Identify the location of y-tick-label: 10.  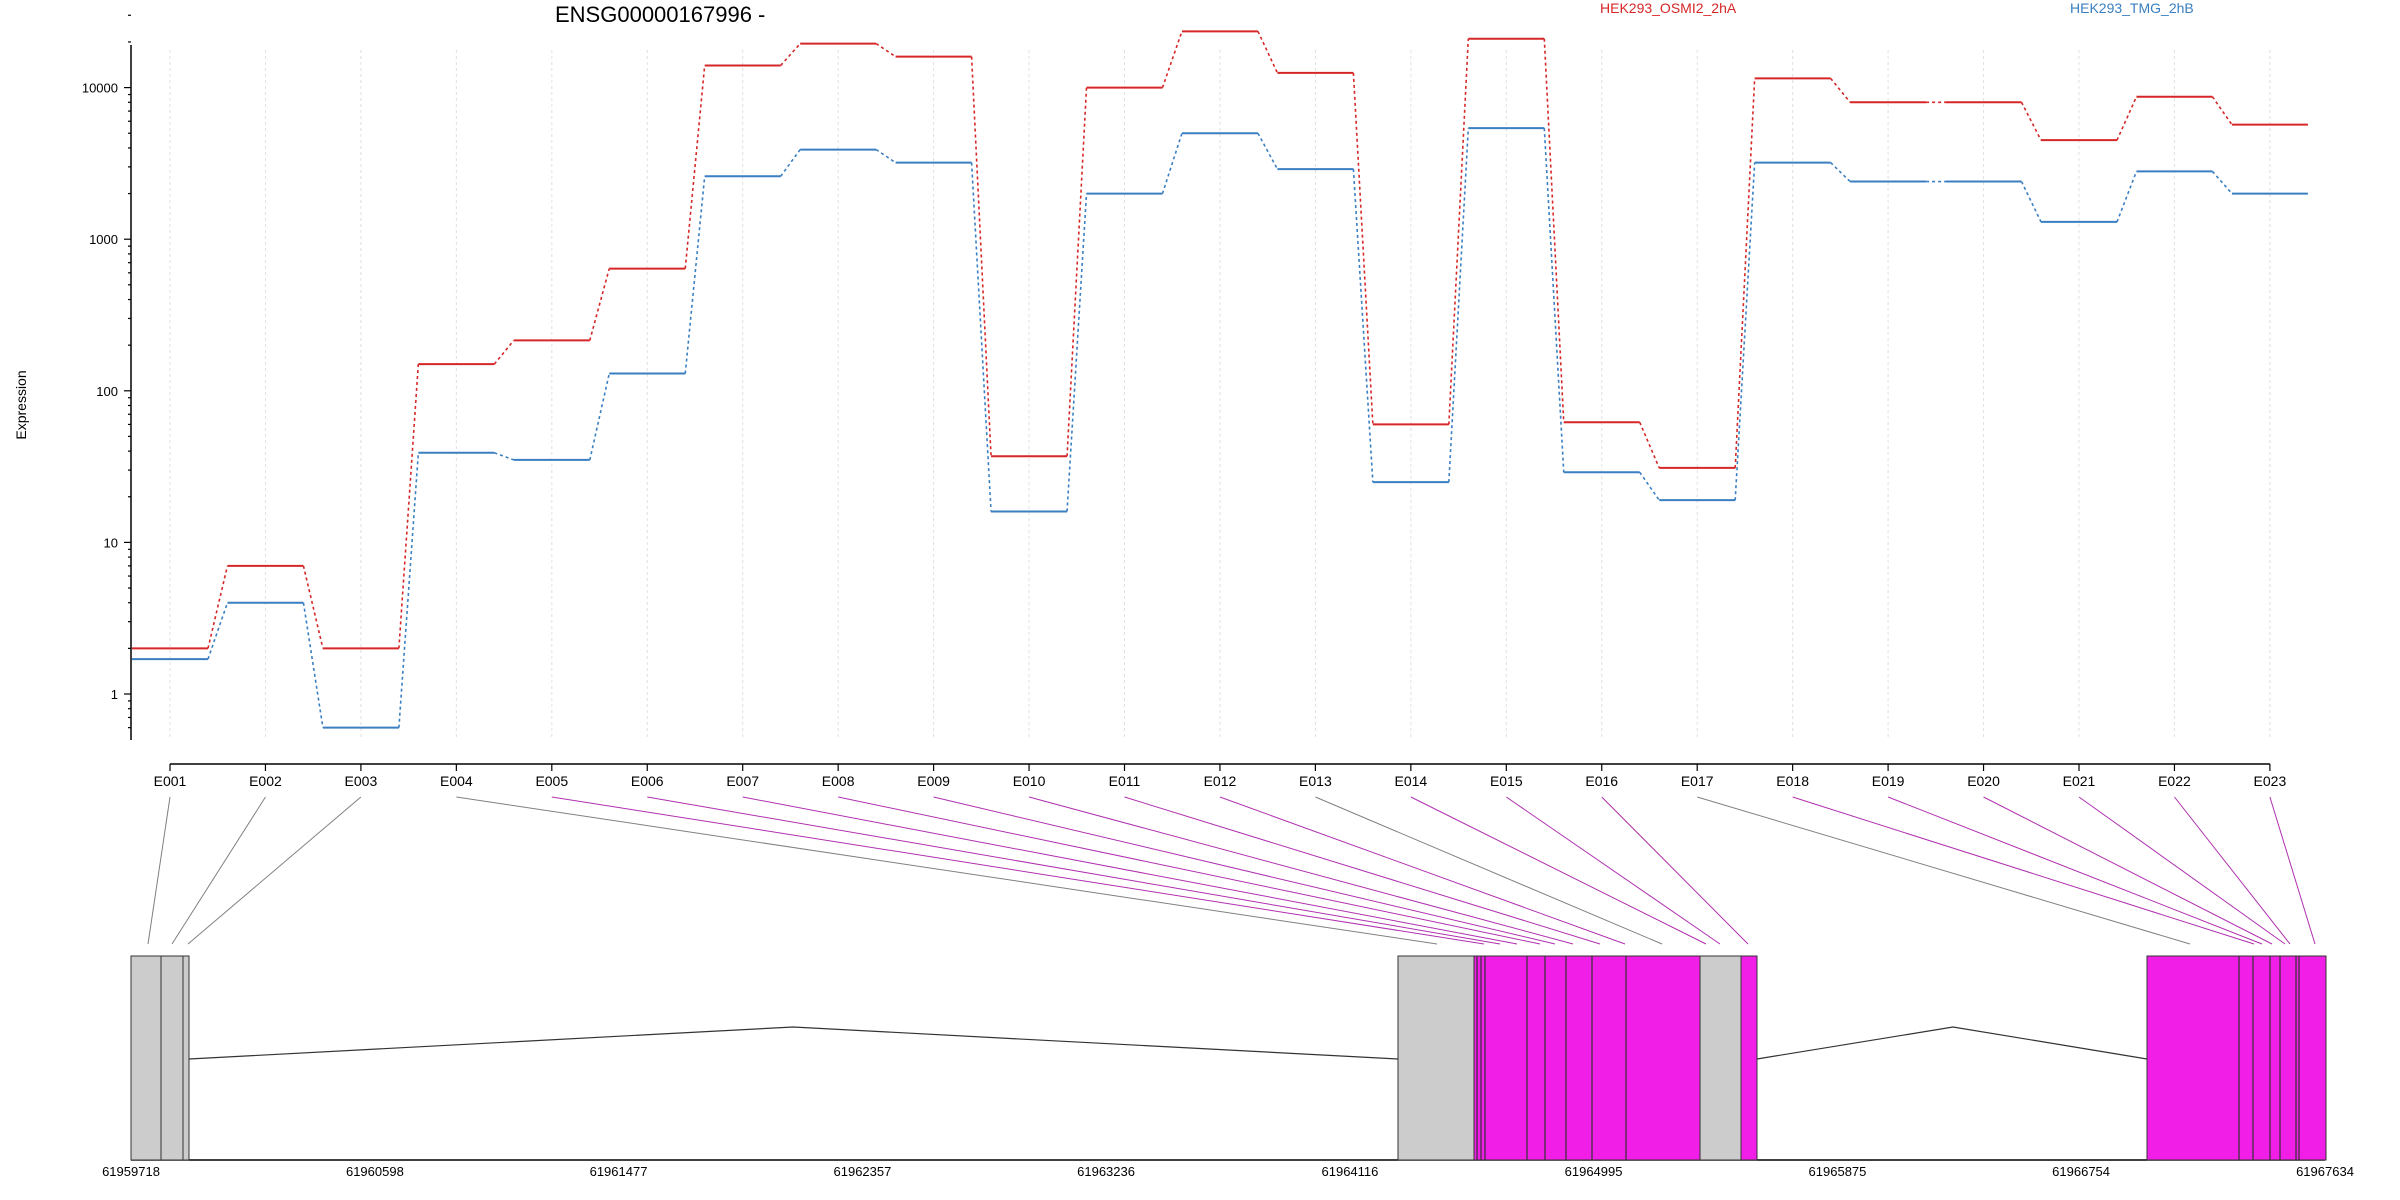
(111, 542).